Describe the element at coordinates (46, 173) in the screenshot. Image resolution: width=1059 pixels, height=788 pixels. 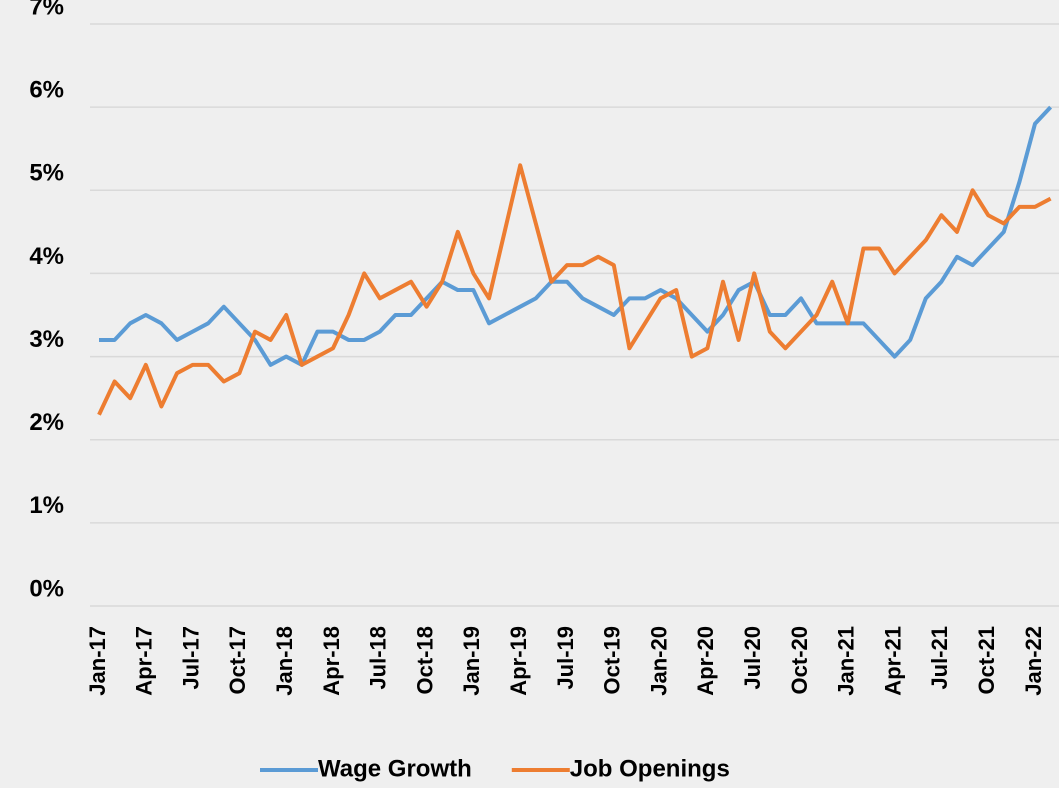
I see `y-tick-label: 5%` at that location.